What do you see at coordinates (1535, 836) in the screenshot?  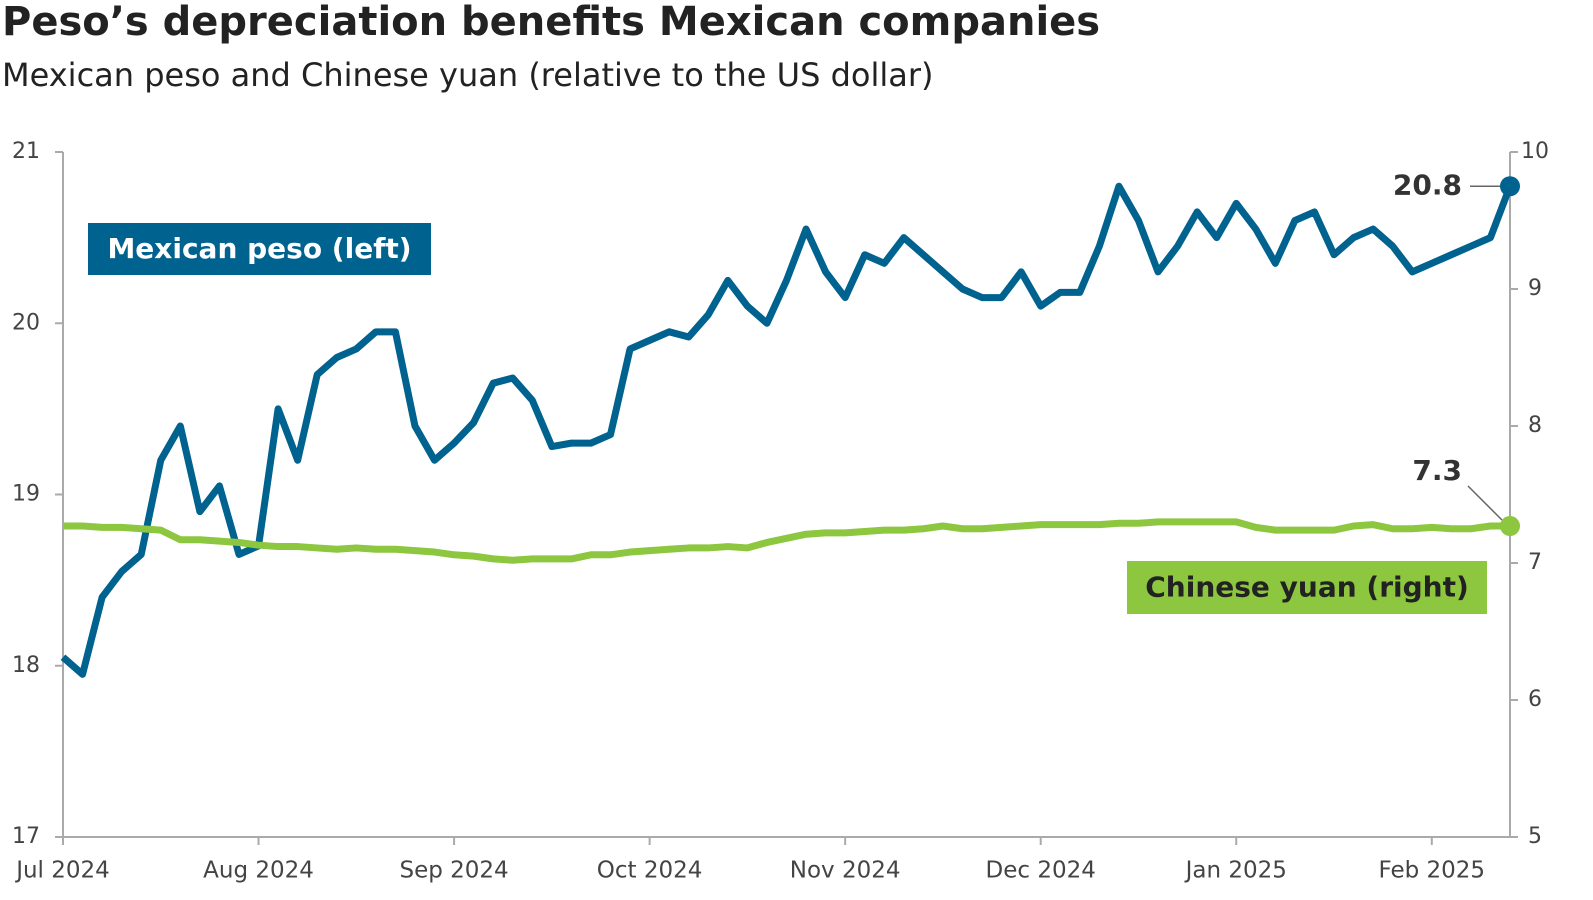 I see `y2-tick-label: 5` at bounding box center [1535, 836].